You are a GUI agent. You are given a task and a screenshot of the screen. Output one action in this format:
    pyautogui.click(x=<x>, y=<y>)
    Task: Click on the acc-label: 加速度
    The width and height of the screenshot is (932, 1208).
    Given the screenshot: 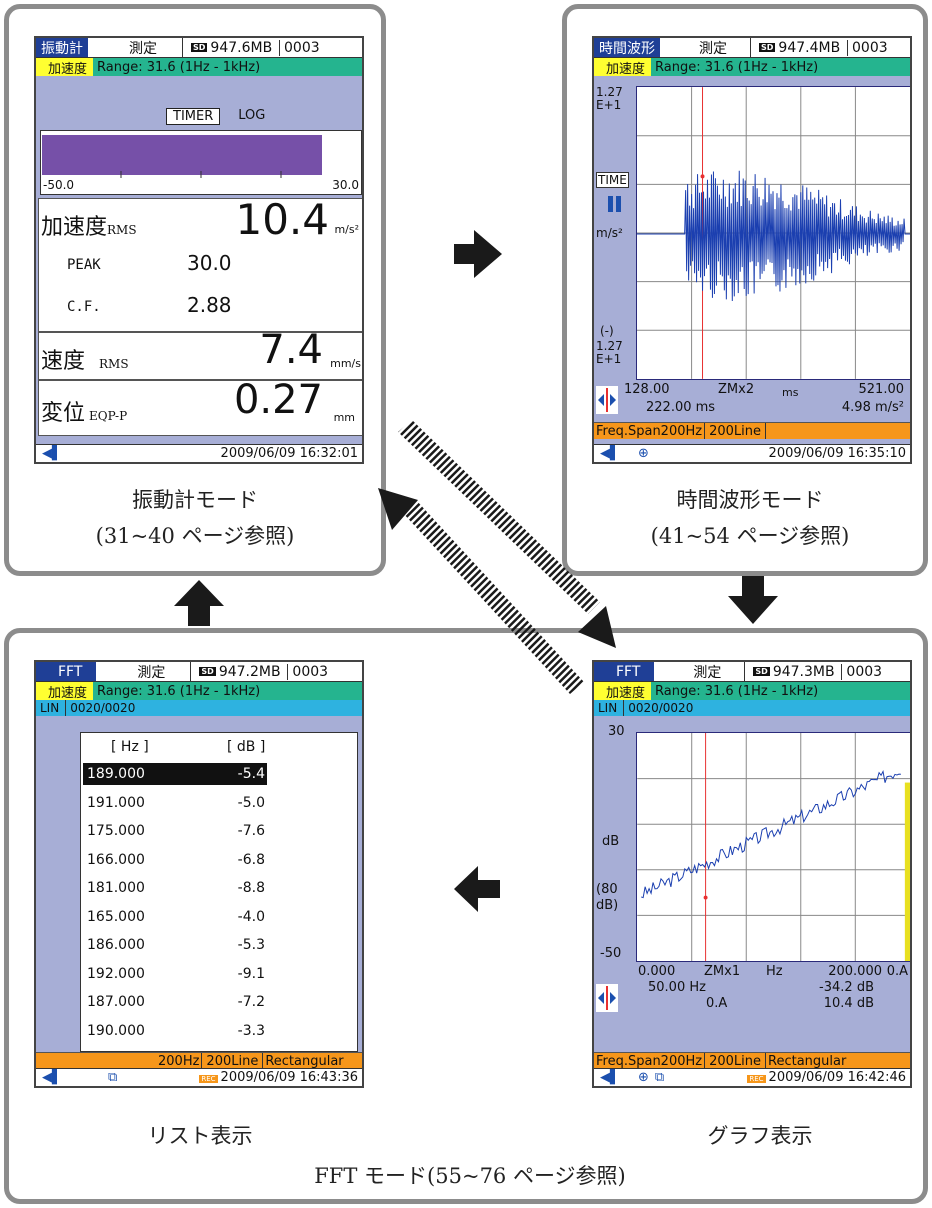 What is the action you would take?
    pyautogui.click(x=74, y=227)
    